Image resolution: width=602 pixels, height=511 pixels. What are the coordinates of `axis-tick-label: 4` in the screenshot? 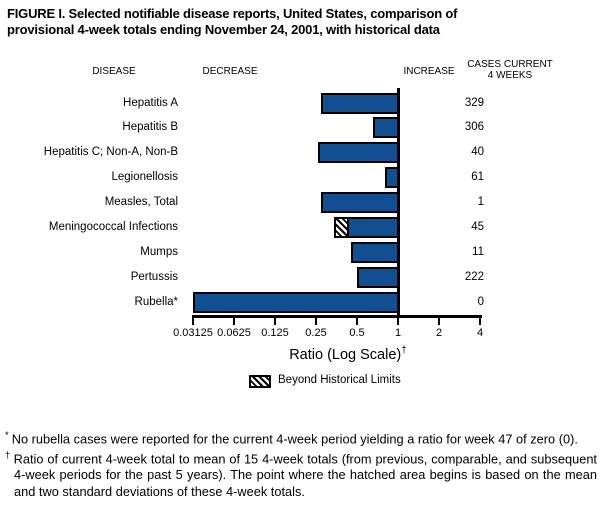 It's located at (480, 333).